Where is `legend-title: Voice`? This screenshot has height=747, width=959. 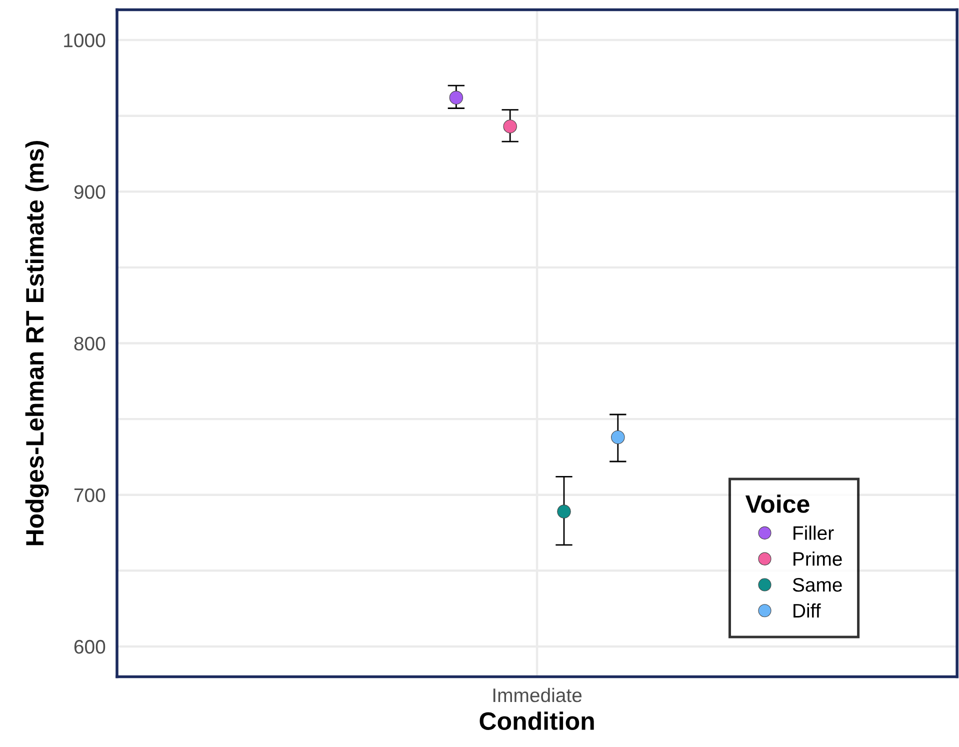 legend-title: Voice is located at coordinates (777, 503).